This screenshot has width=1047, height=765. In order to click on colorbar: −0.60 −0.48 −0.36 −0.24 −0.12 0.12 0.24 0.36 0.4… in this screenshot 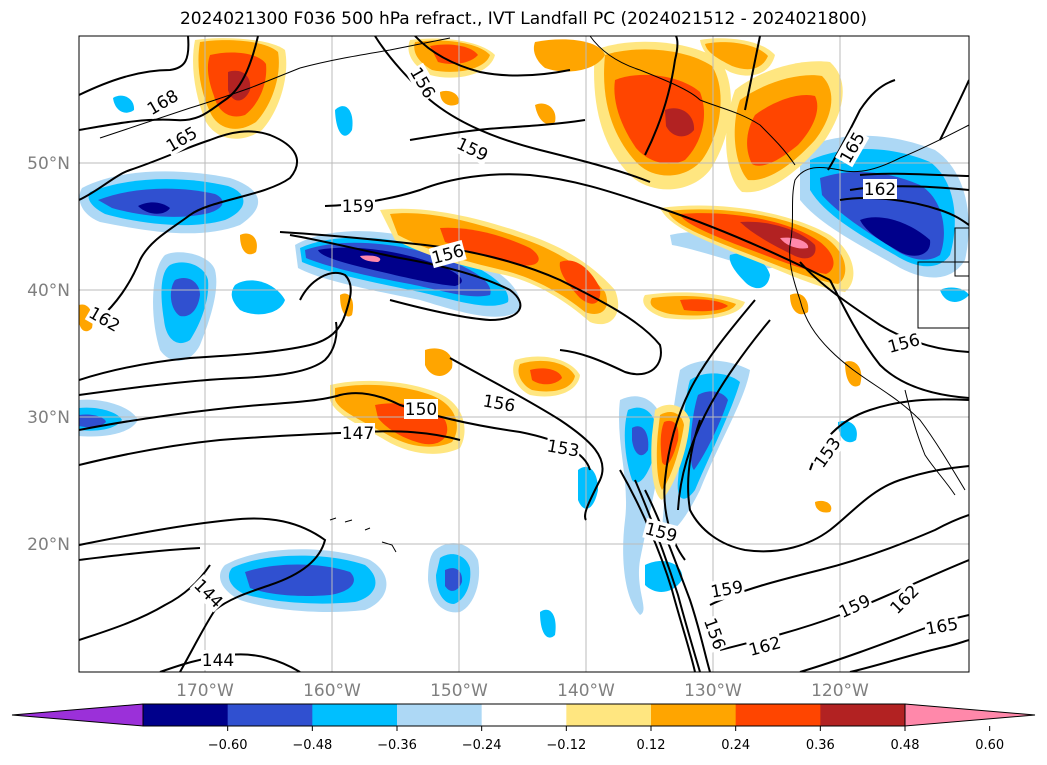, I will do `click(523, 728)`.